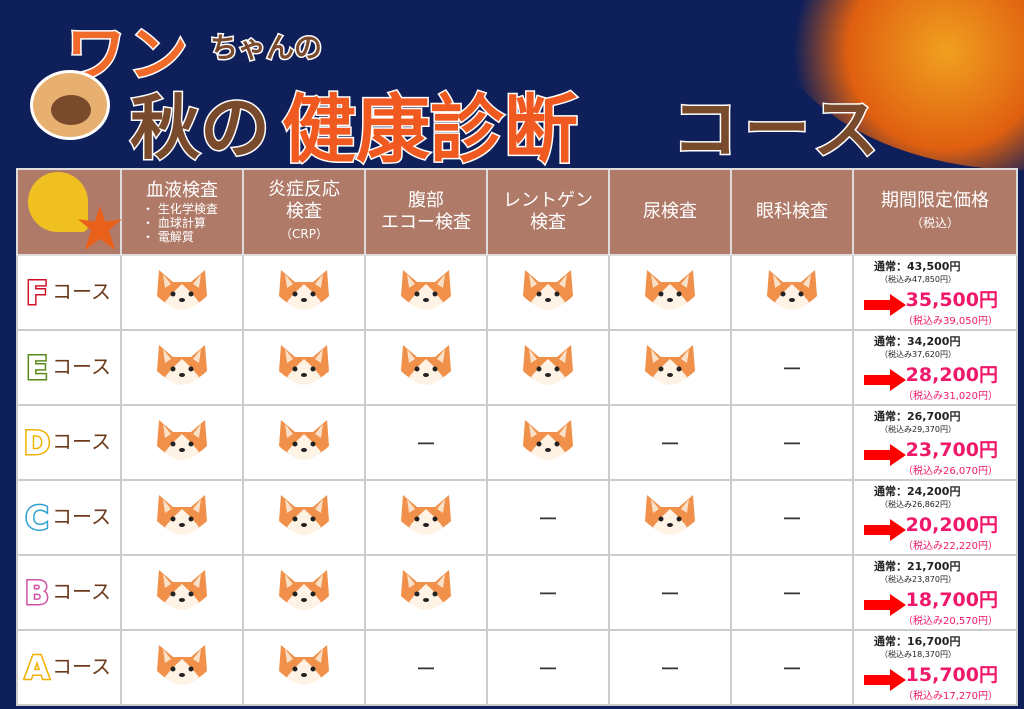 This screenshot has width=1024, height=709. I want to click on header-echo: 腹部 エコー検査, so click(426, 212).